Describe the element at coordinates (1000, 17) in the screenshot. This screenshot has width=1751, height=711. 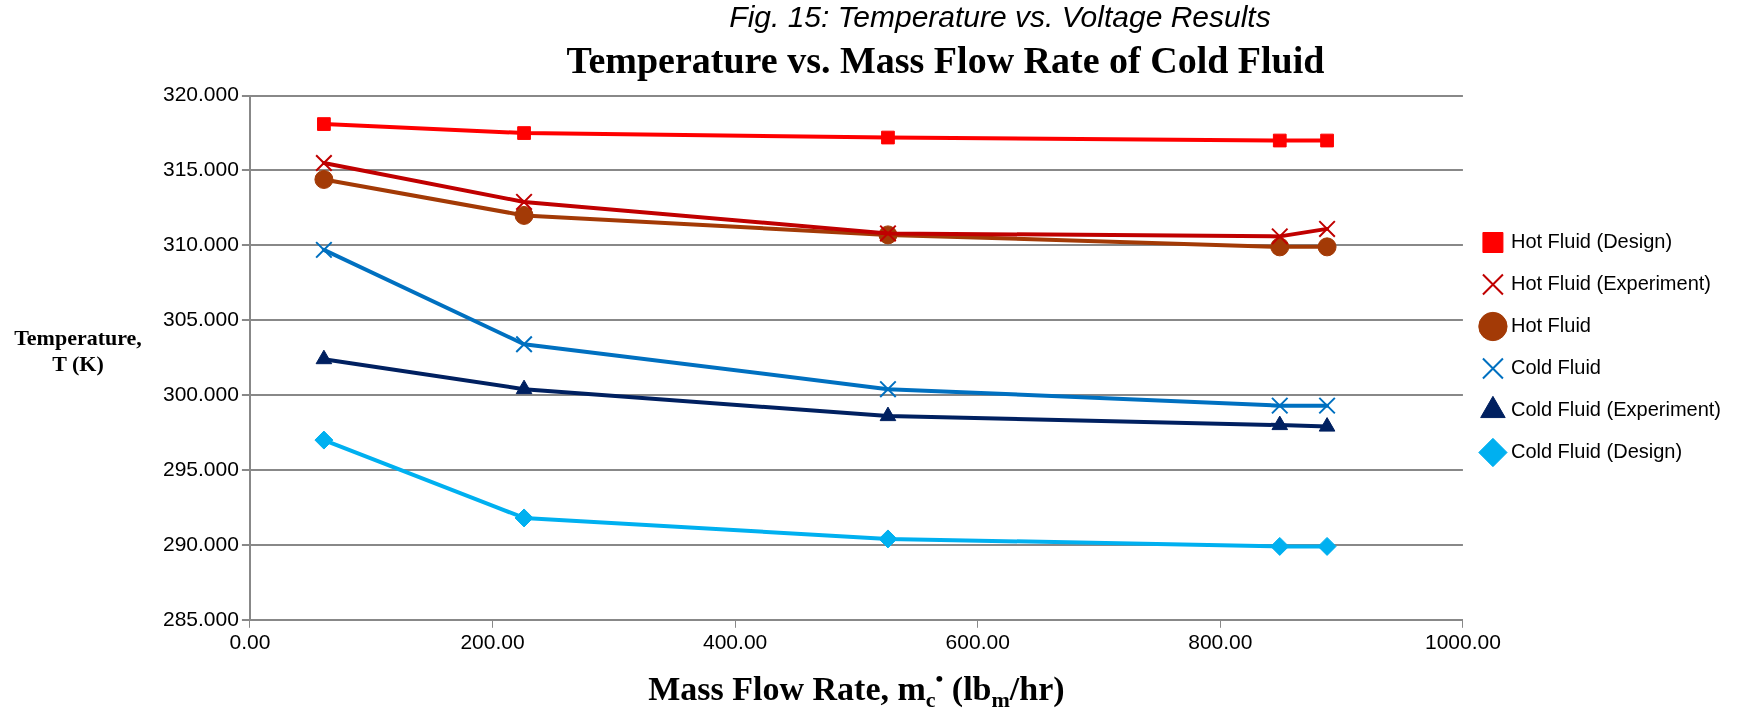
I see `caption: Fig. 15: Temperature vs. Voltage Results` at that location.